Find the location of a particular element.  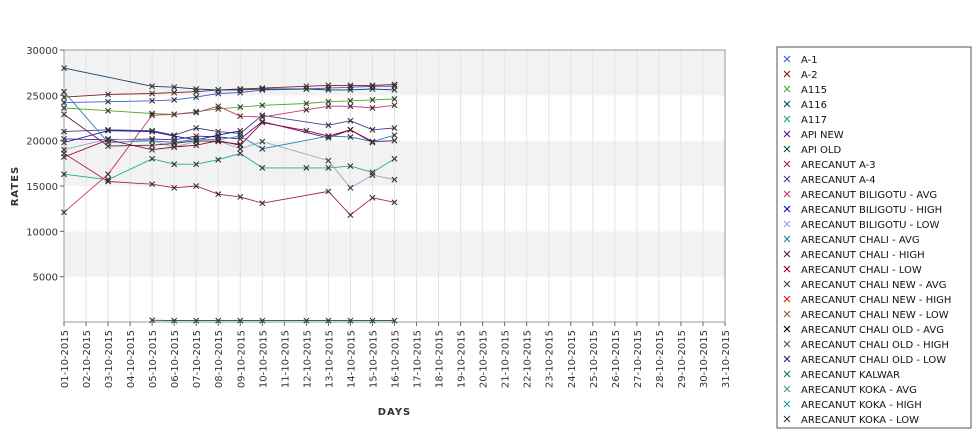

legend-label: A-1 is located at coordinates (809, 60).